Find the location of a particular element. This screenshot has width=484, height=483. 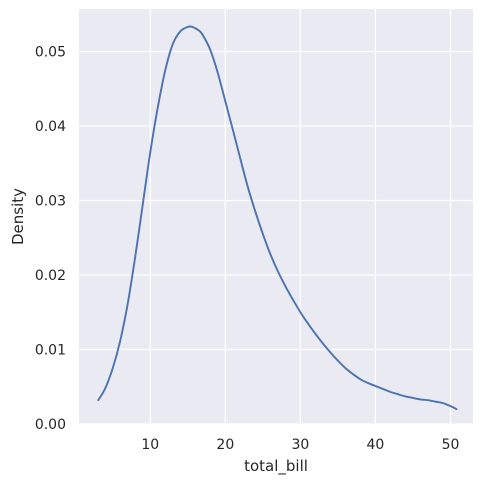

y-tick-label: 0.03 is located at coordinates (50, 201).